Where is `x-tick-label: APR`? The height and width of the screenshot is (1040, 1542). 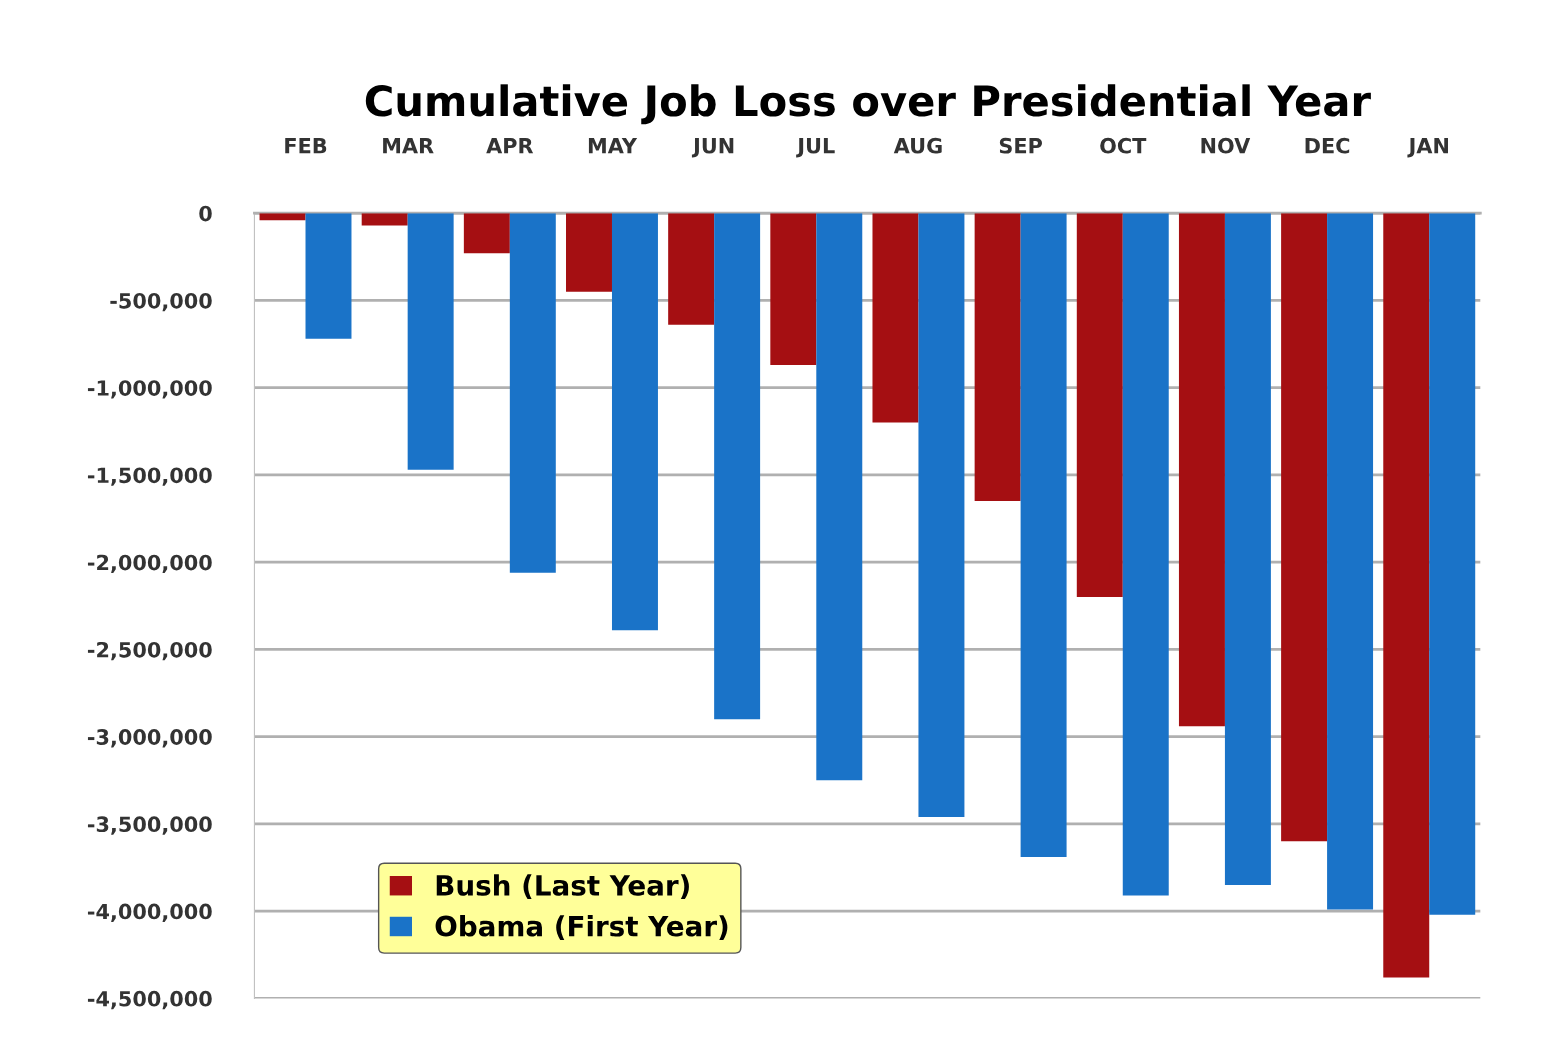
x-tick-label: APR is located at coordinates (510, 146).